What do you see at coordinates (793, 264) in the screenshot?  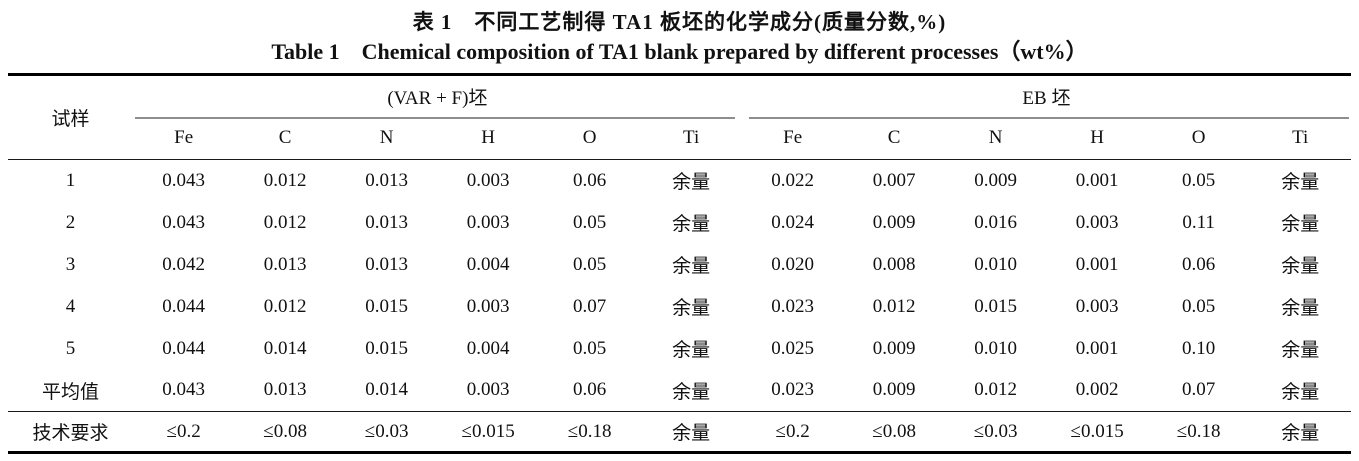 I see `table-cell: 0.020` at bounding box center [793, 264].